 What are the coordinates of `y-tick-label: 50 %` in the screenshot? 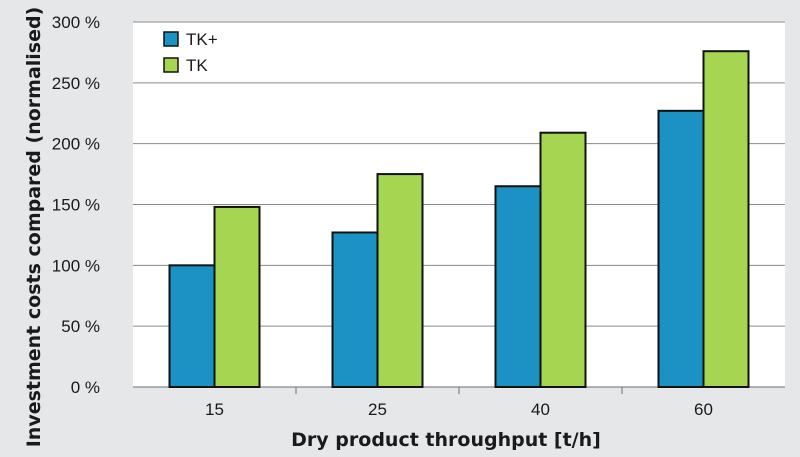 It's located at (80, 326).